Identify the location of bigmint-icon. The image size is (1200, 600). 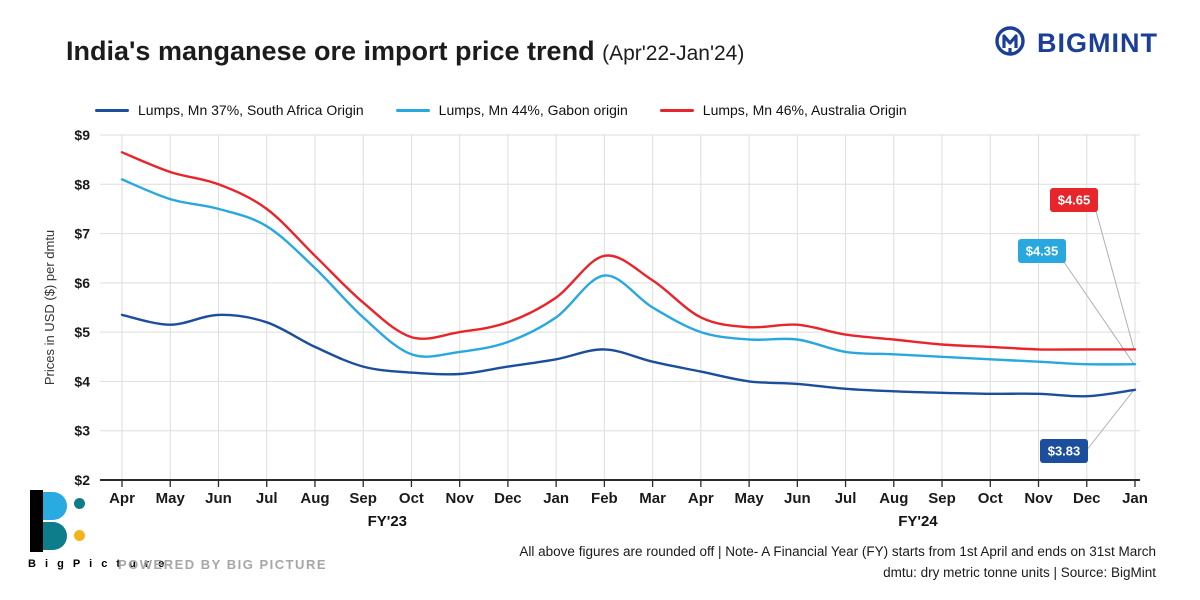
(1010, 41).